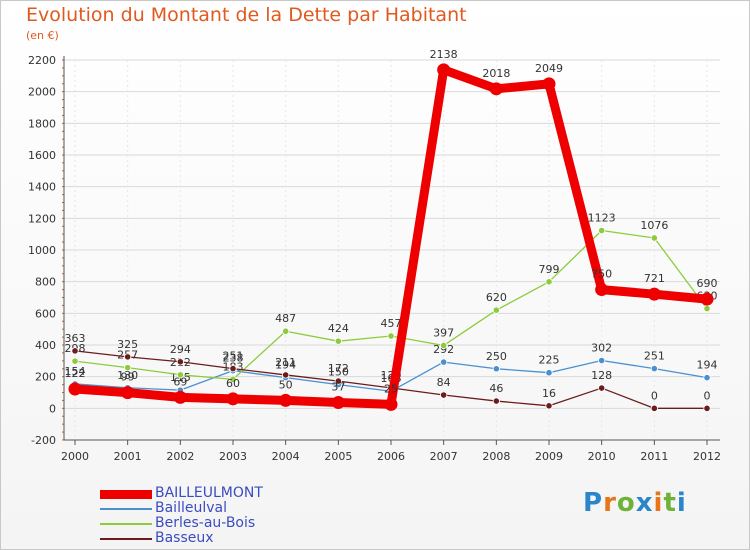 This screenshot has height=550, width=750. Describe the element at coordinates (601, 375) in the screenshot. I see `data-label-basseux: 128` at that location.